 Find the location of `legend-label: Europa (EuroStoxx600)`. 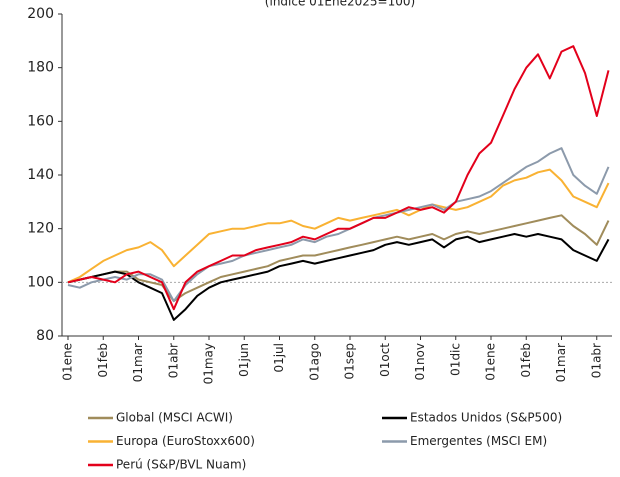

legend-label: Europa (EuroStoxx600) is located at coordinates (185, 441).